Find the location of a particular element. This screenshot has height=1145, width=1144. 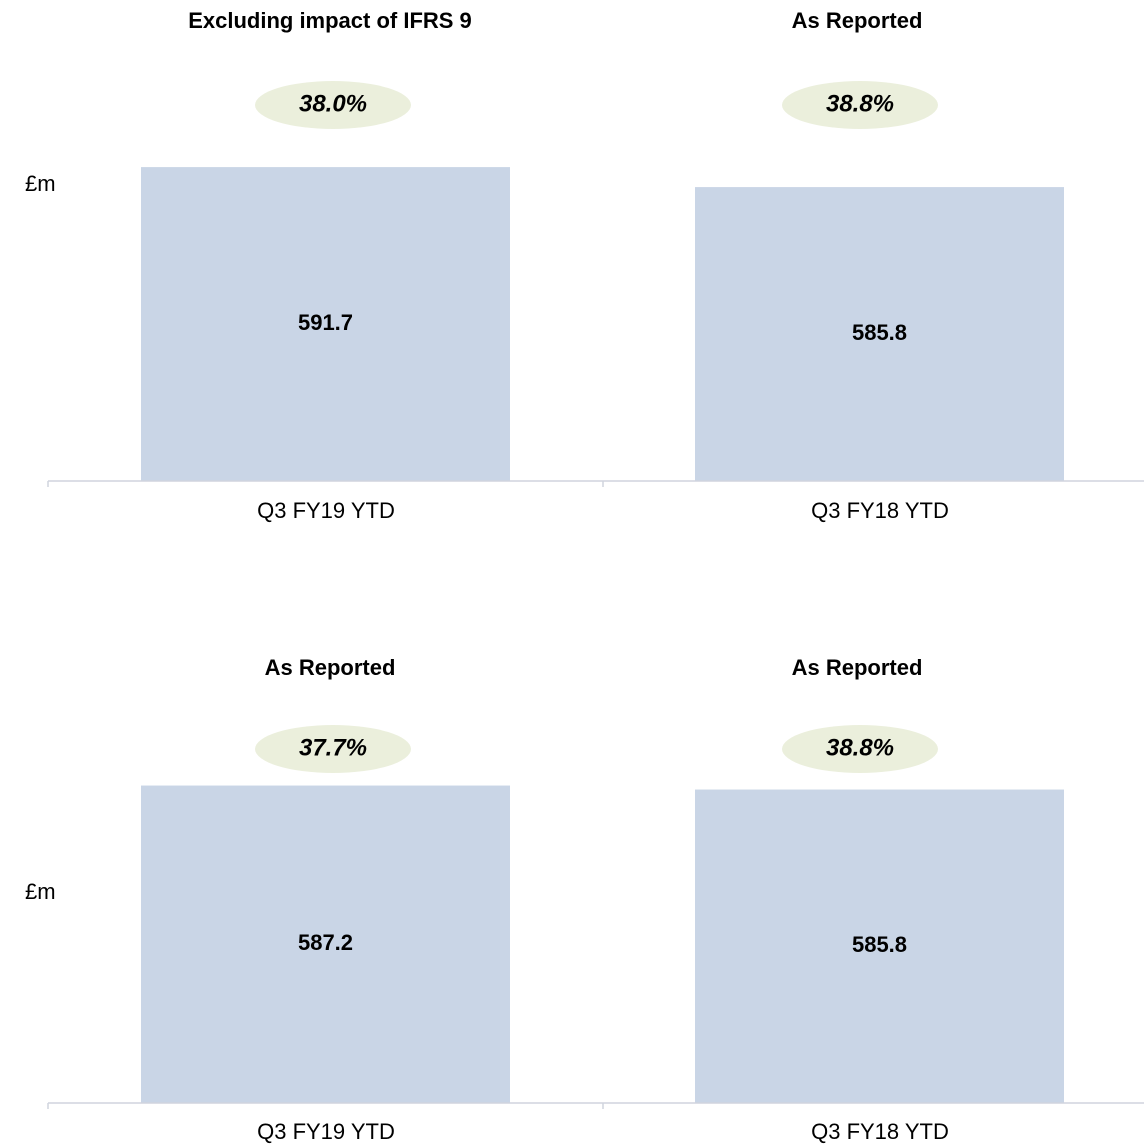

ratio-label: 38.0% is located at coordinates (333, 103).